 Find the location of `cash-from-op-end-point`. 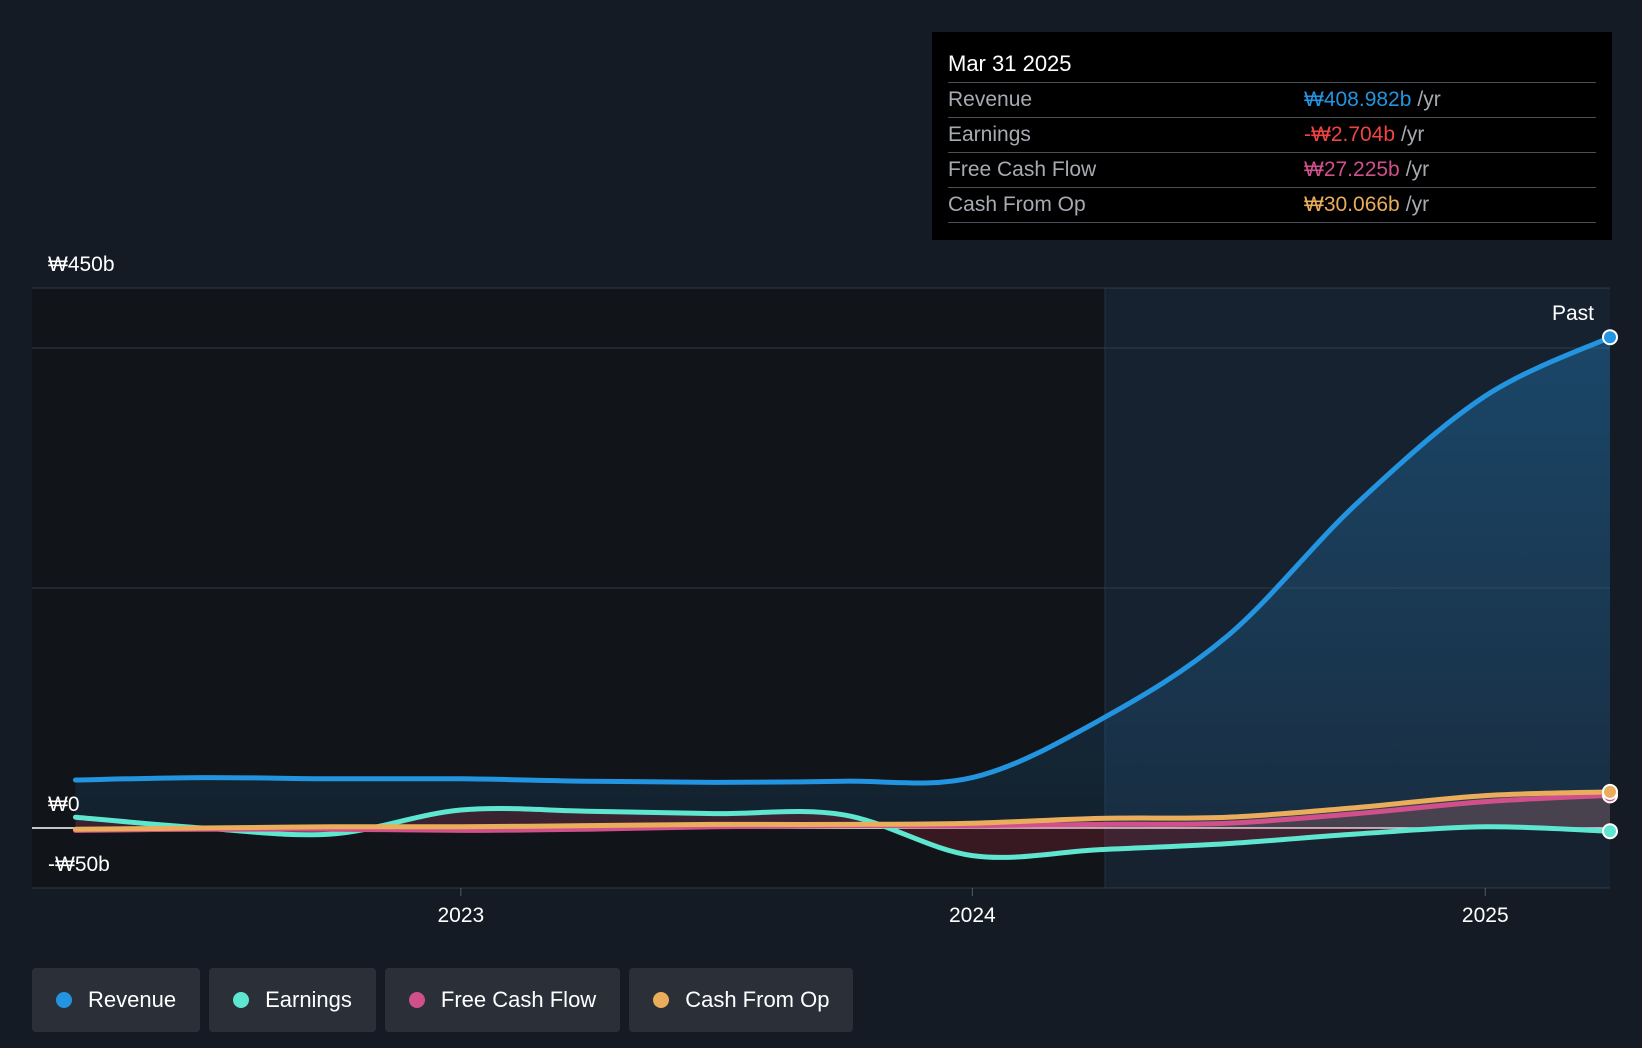

cash-from-op-end-point is located at coordinates (1610, 791).